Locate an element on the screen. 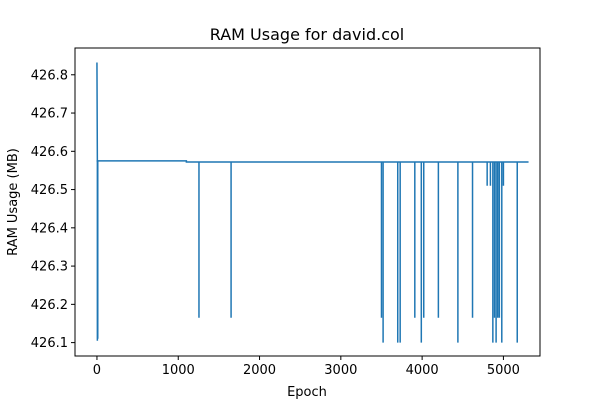  y-tick-label-5: 426.6 is located at coordinates (49, 152).